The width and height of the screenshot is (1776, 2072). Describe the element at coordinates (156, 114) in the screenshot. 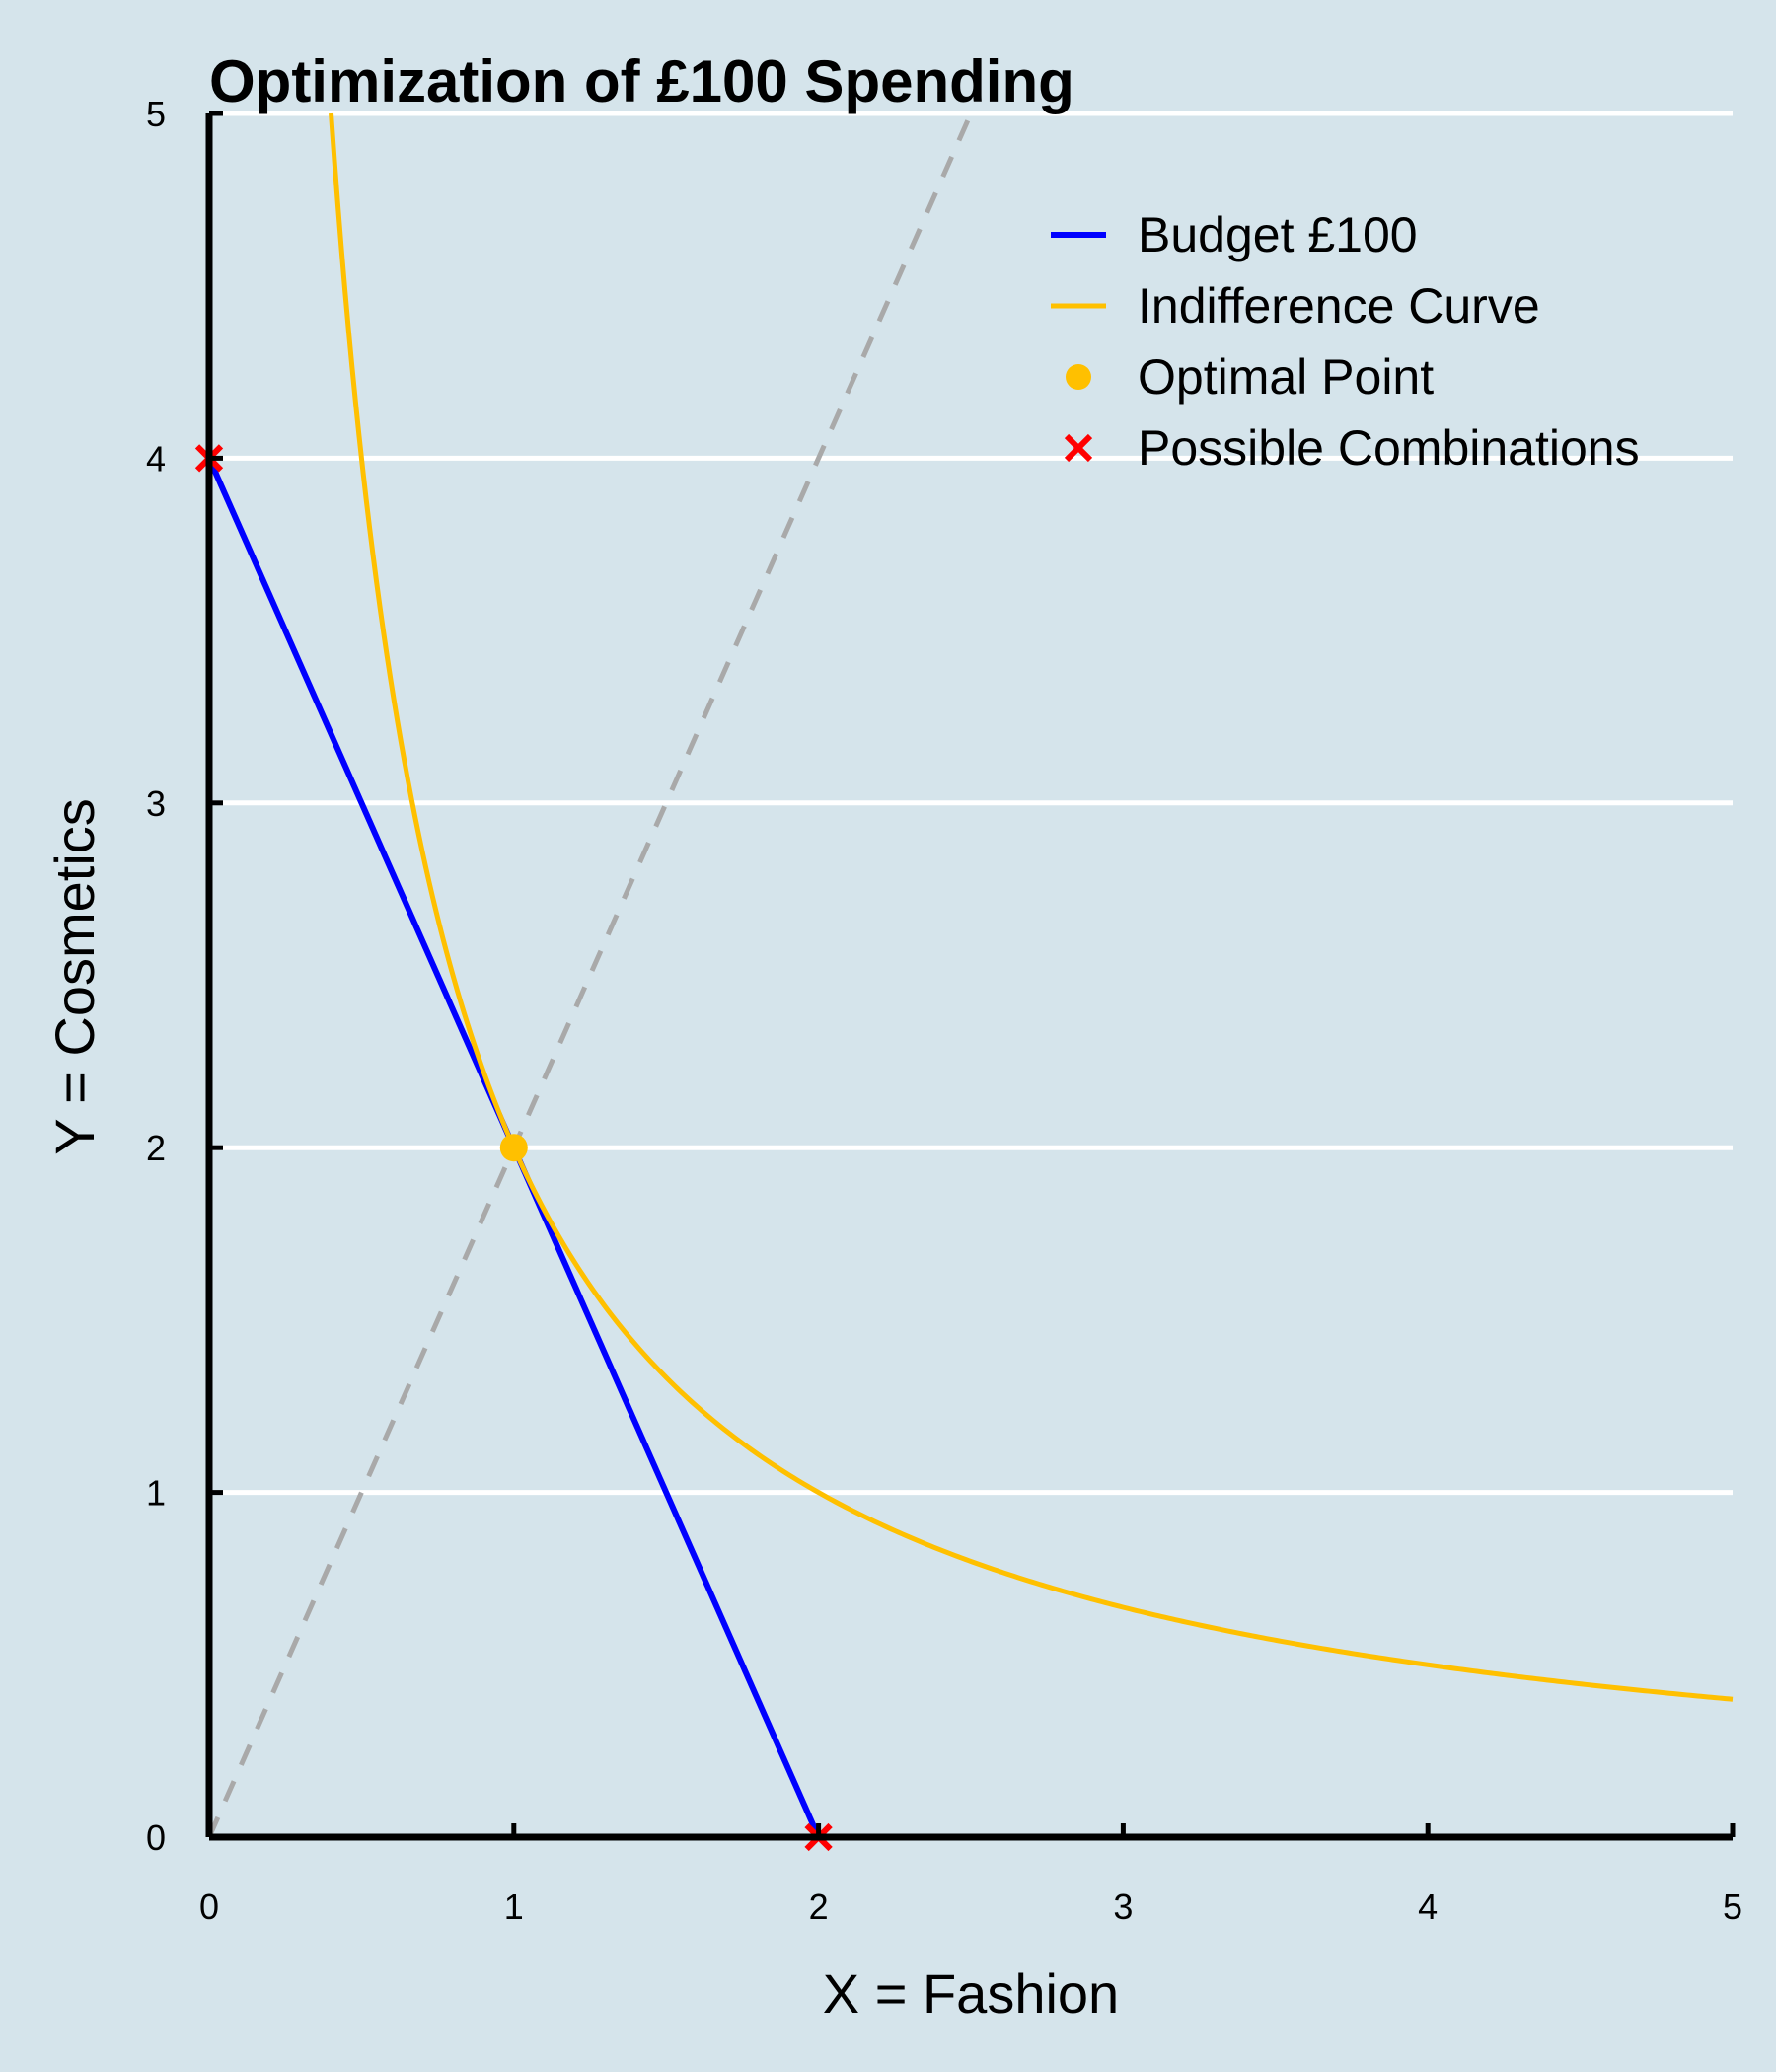

I see `y-tick-label-5: 5` at that location.